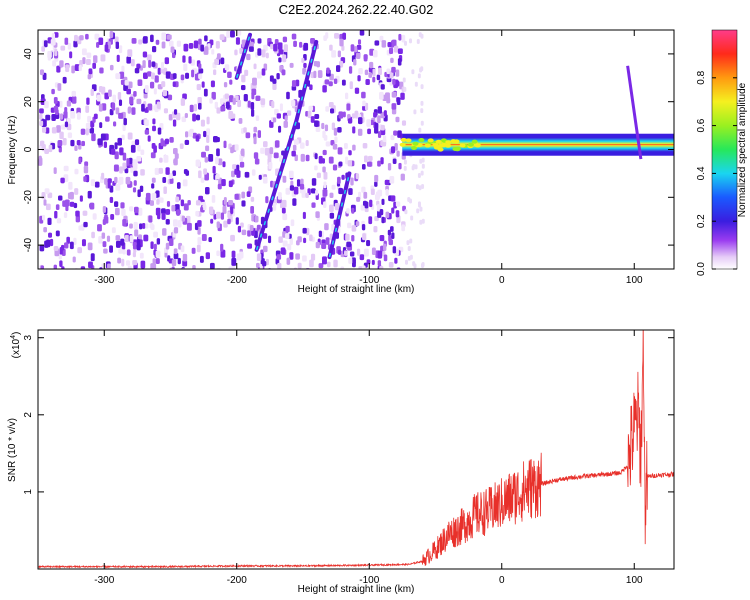  What do you see at coordinates (634, 580) in the screenshot?
I see `x-tick-label: 100` at bounding box center [634, 580].